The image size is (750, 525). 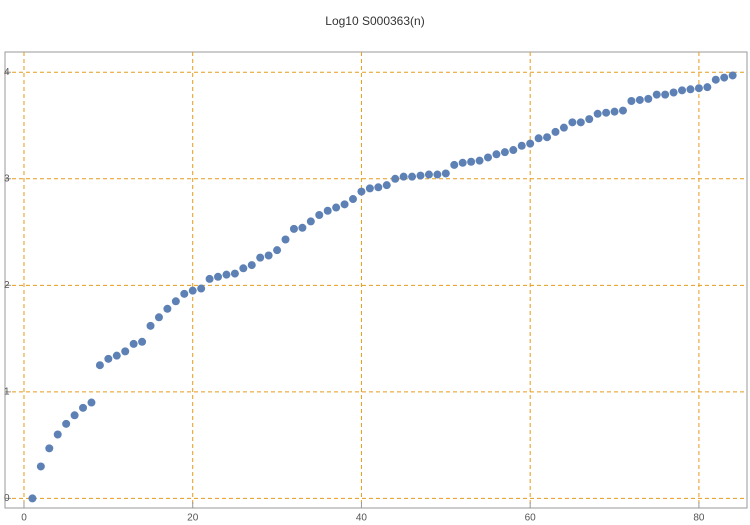 I want to click on y-tick-label: 3, so click(x=7, y=178).